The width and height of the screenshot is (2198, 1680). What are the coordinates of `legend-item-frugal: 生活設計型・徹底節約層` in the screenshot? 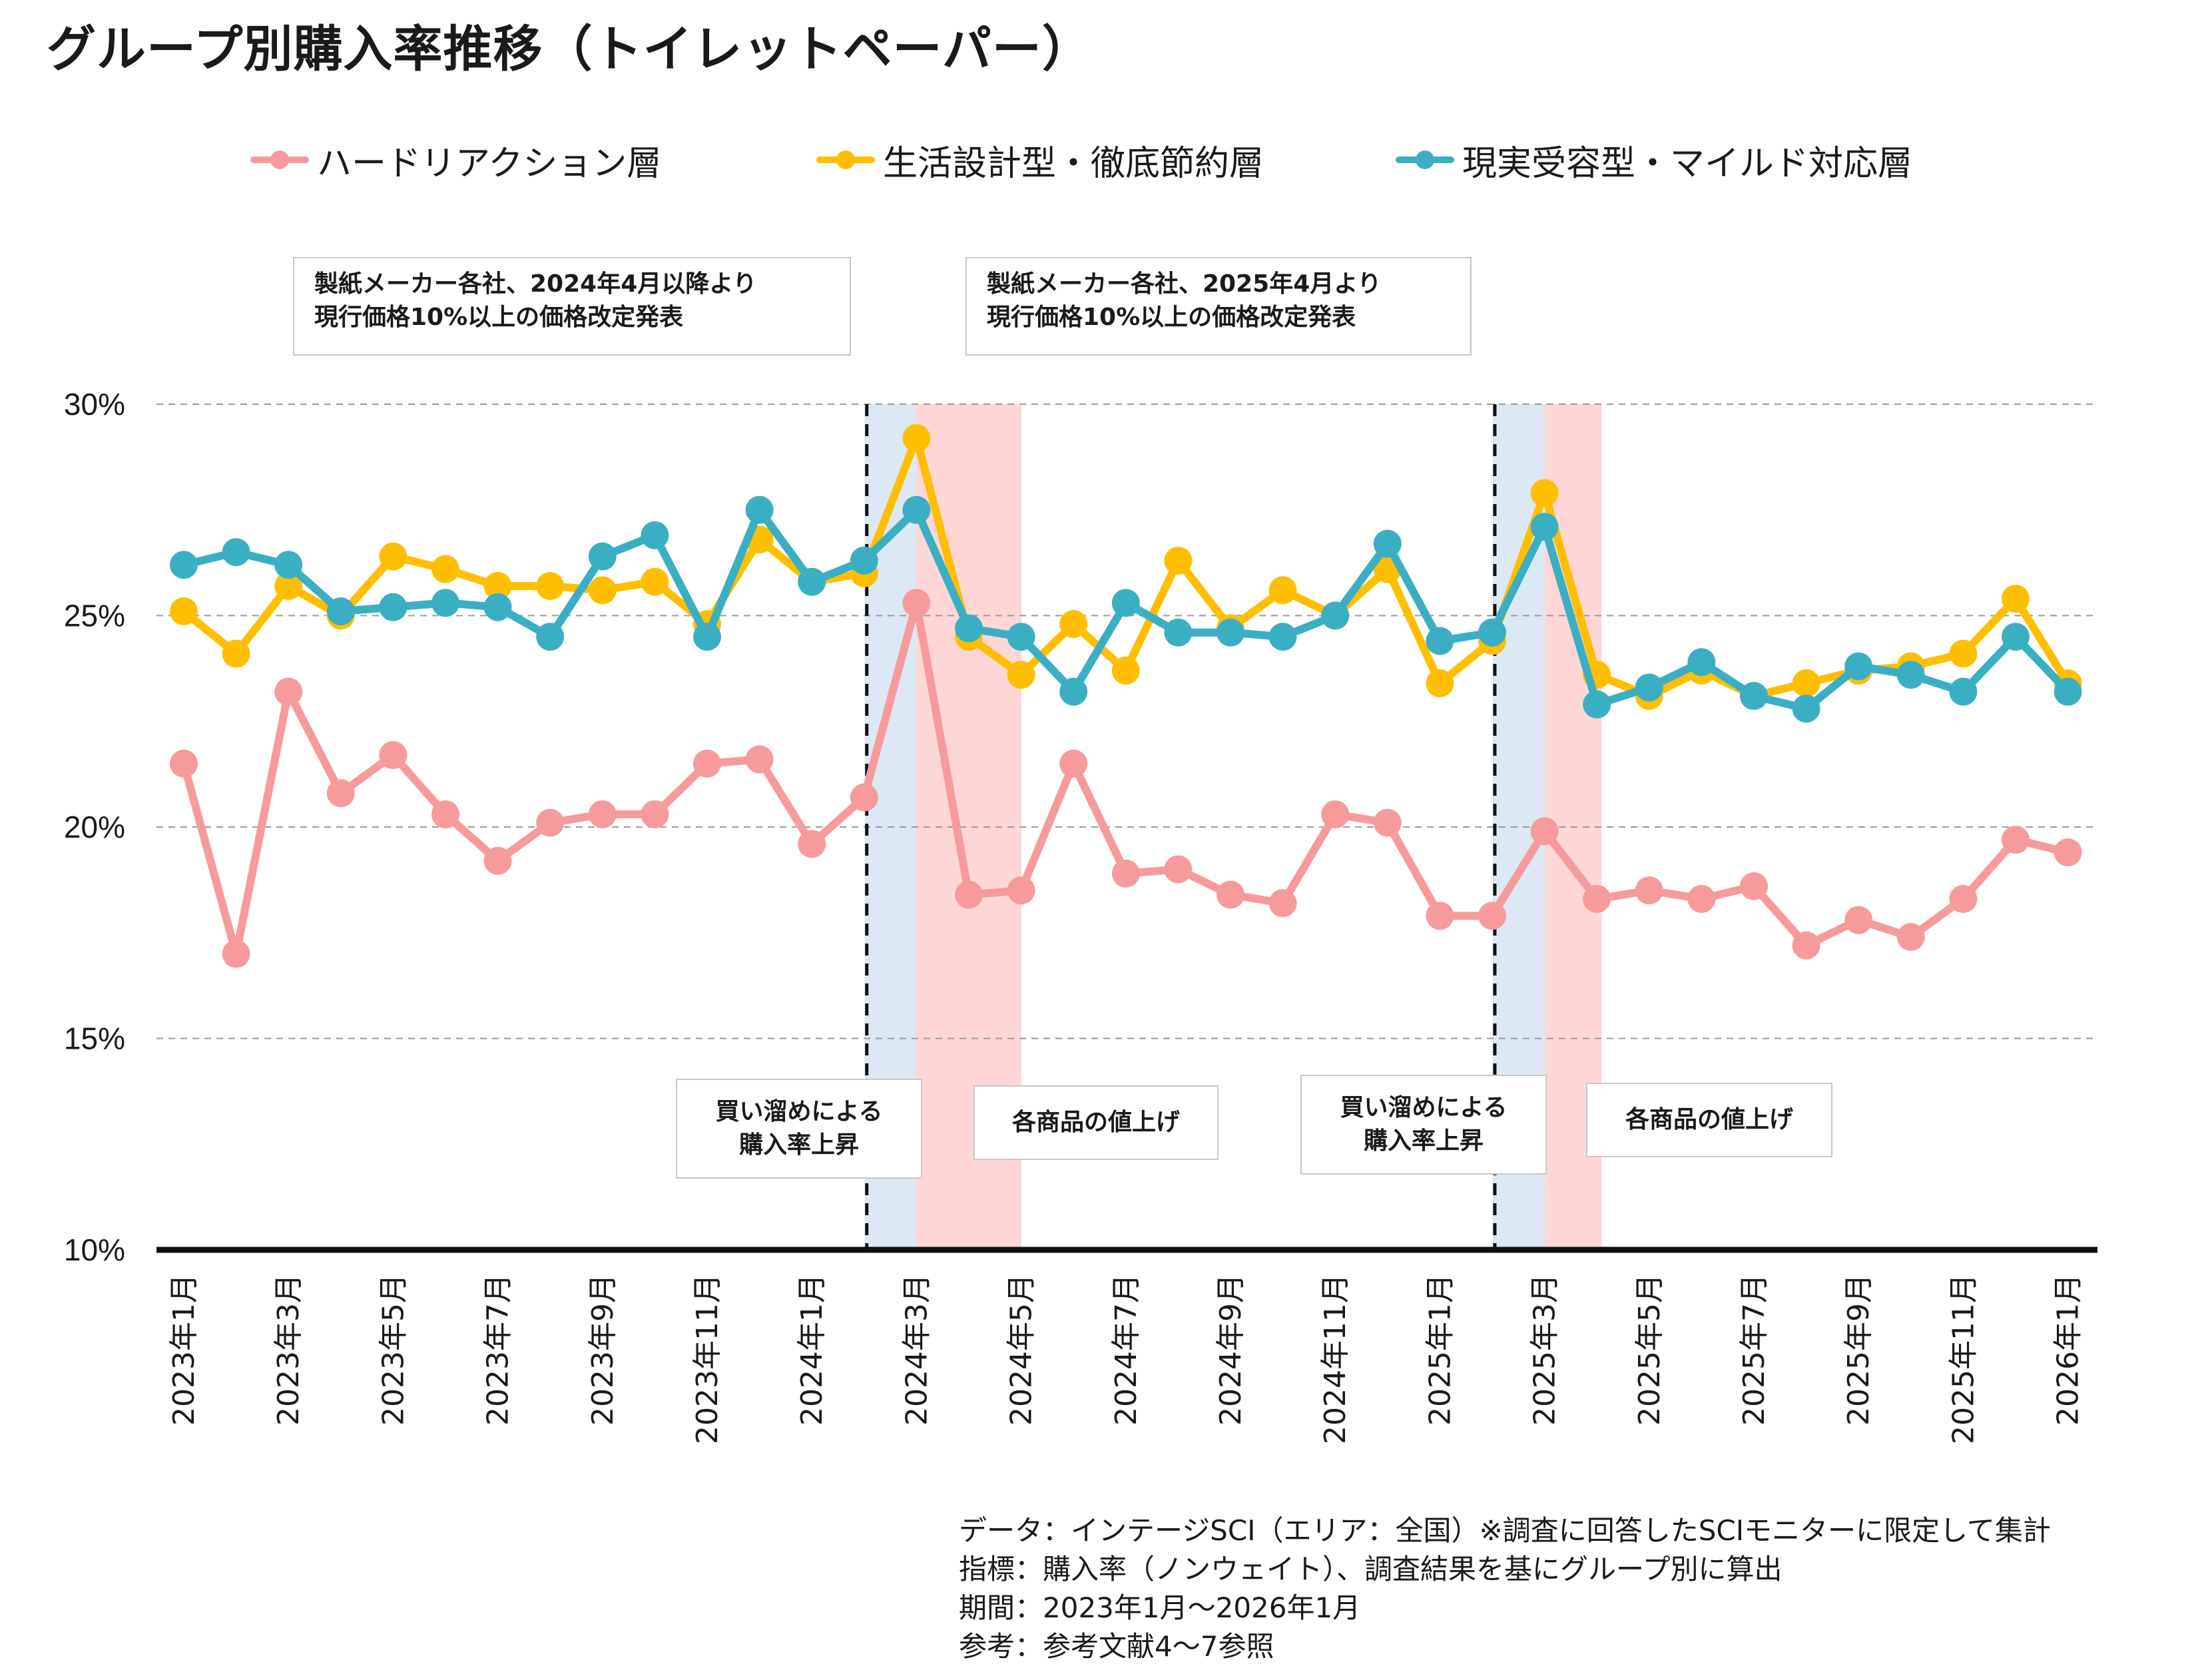 It's located at (1038, 160).